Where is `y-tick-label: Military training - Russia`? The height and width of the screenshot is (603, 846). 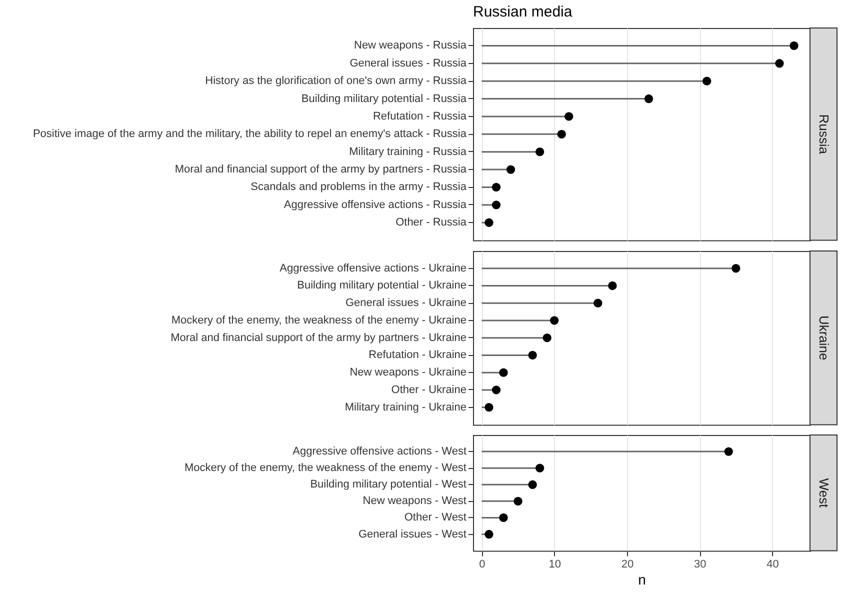
y-tick-label: Military training - Russia is located at coordinates (408, 152).